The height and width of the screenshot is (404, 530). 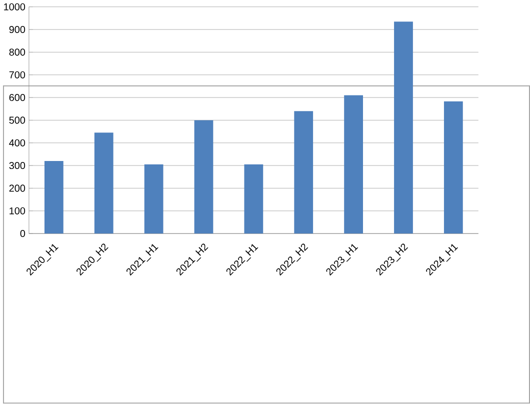 What do you see at coordinates (23, 234) in the screenshot?
I see `y-tick-label: 0` at bounding box center [23, 234].